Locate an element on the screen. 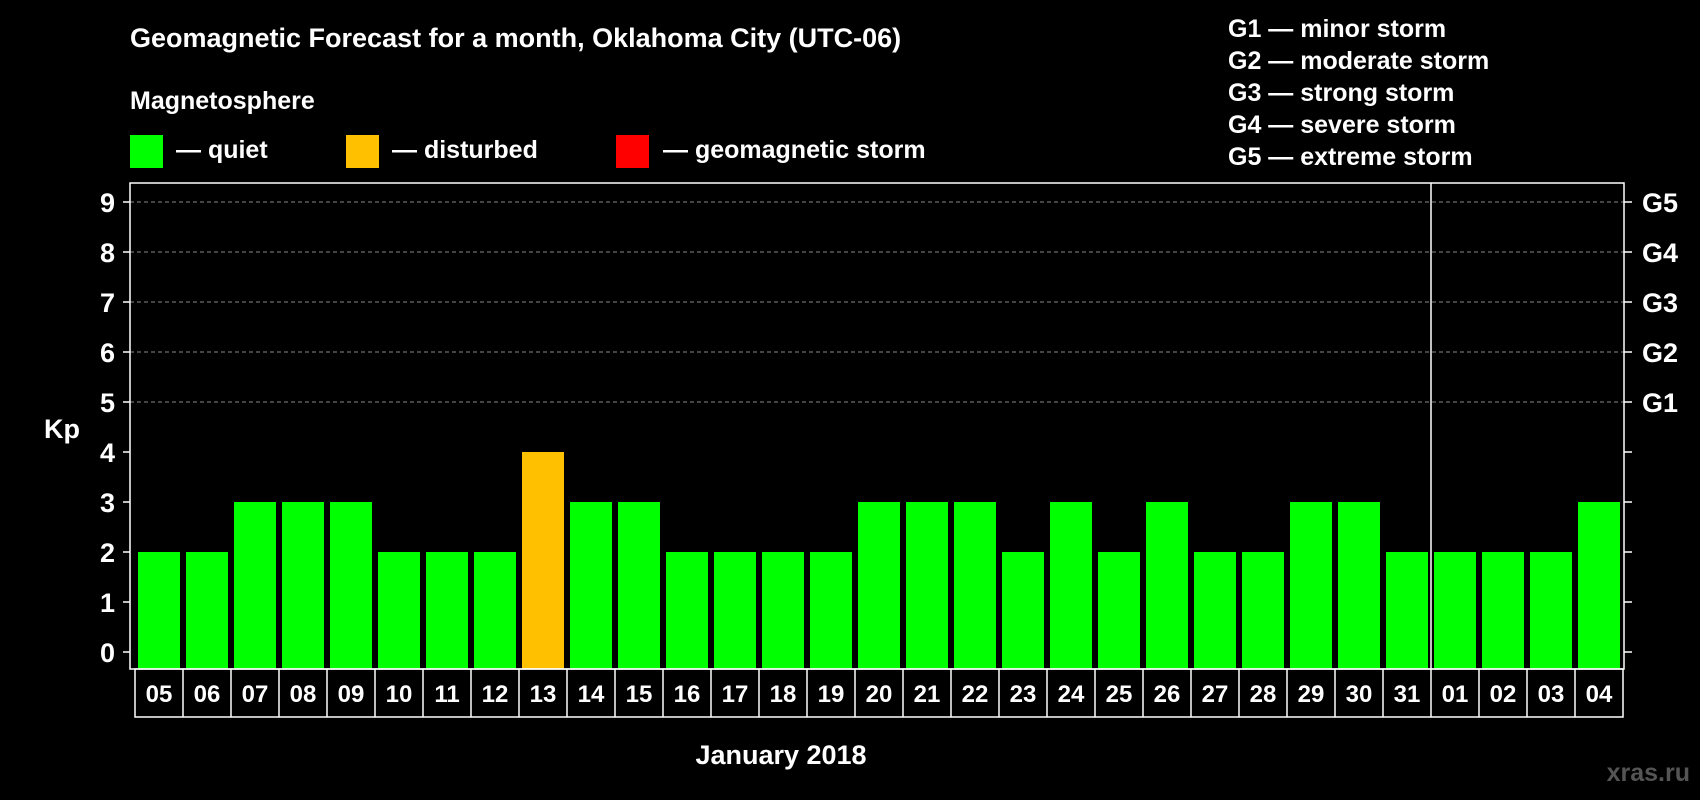 This screenshot has width=1700, height=800. day-label-frame is located at coordinates (879, 693).